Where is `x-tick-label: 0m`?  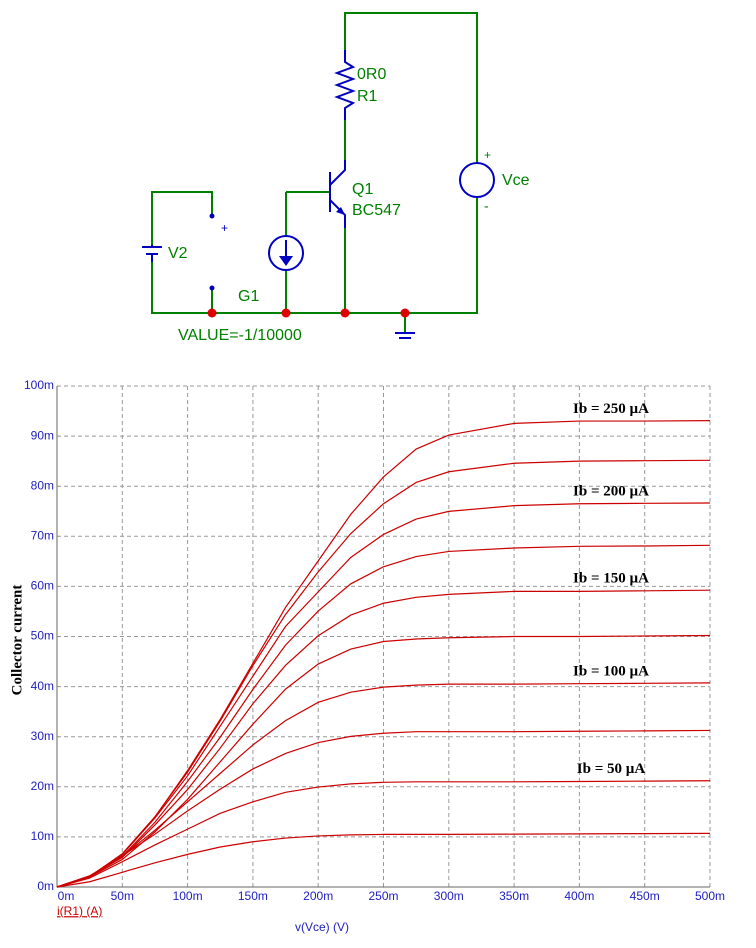 x-tick-label: 0m is located at coordinates (66, 896).